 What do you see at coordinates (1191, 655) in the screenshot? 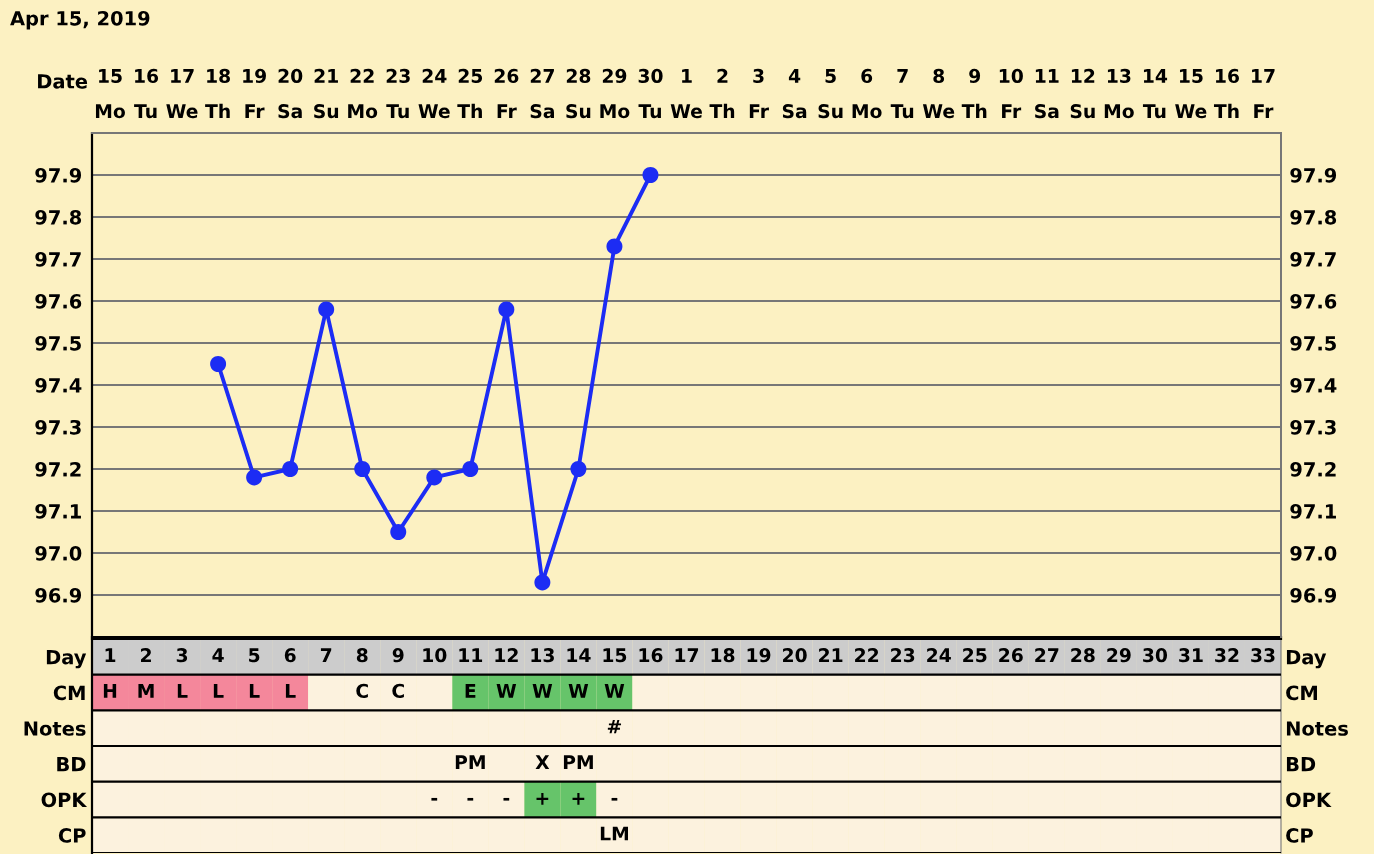
I see `x-tick-label: 31` at bounding box center [1191, 655].